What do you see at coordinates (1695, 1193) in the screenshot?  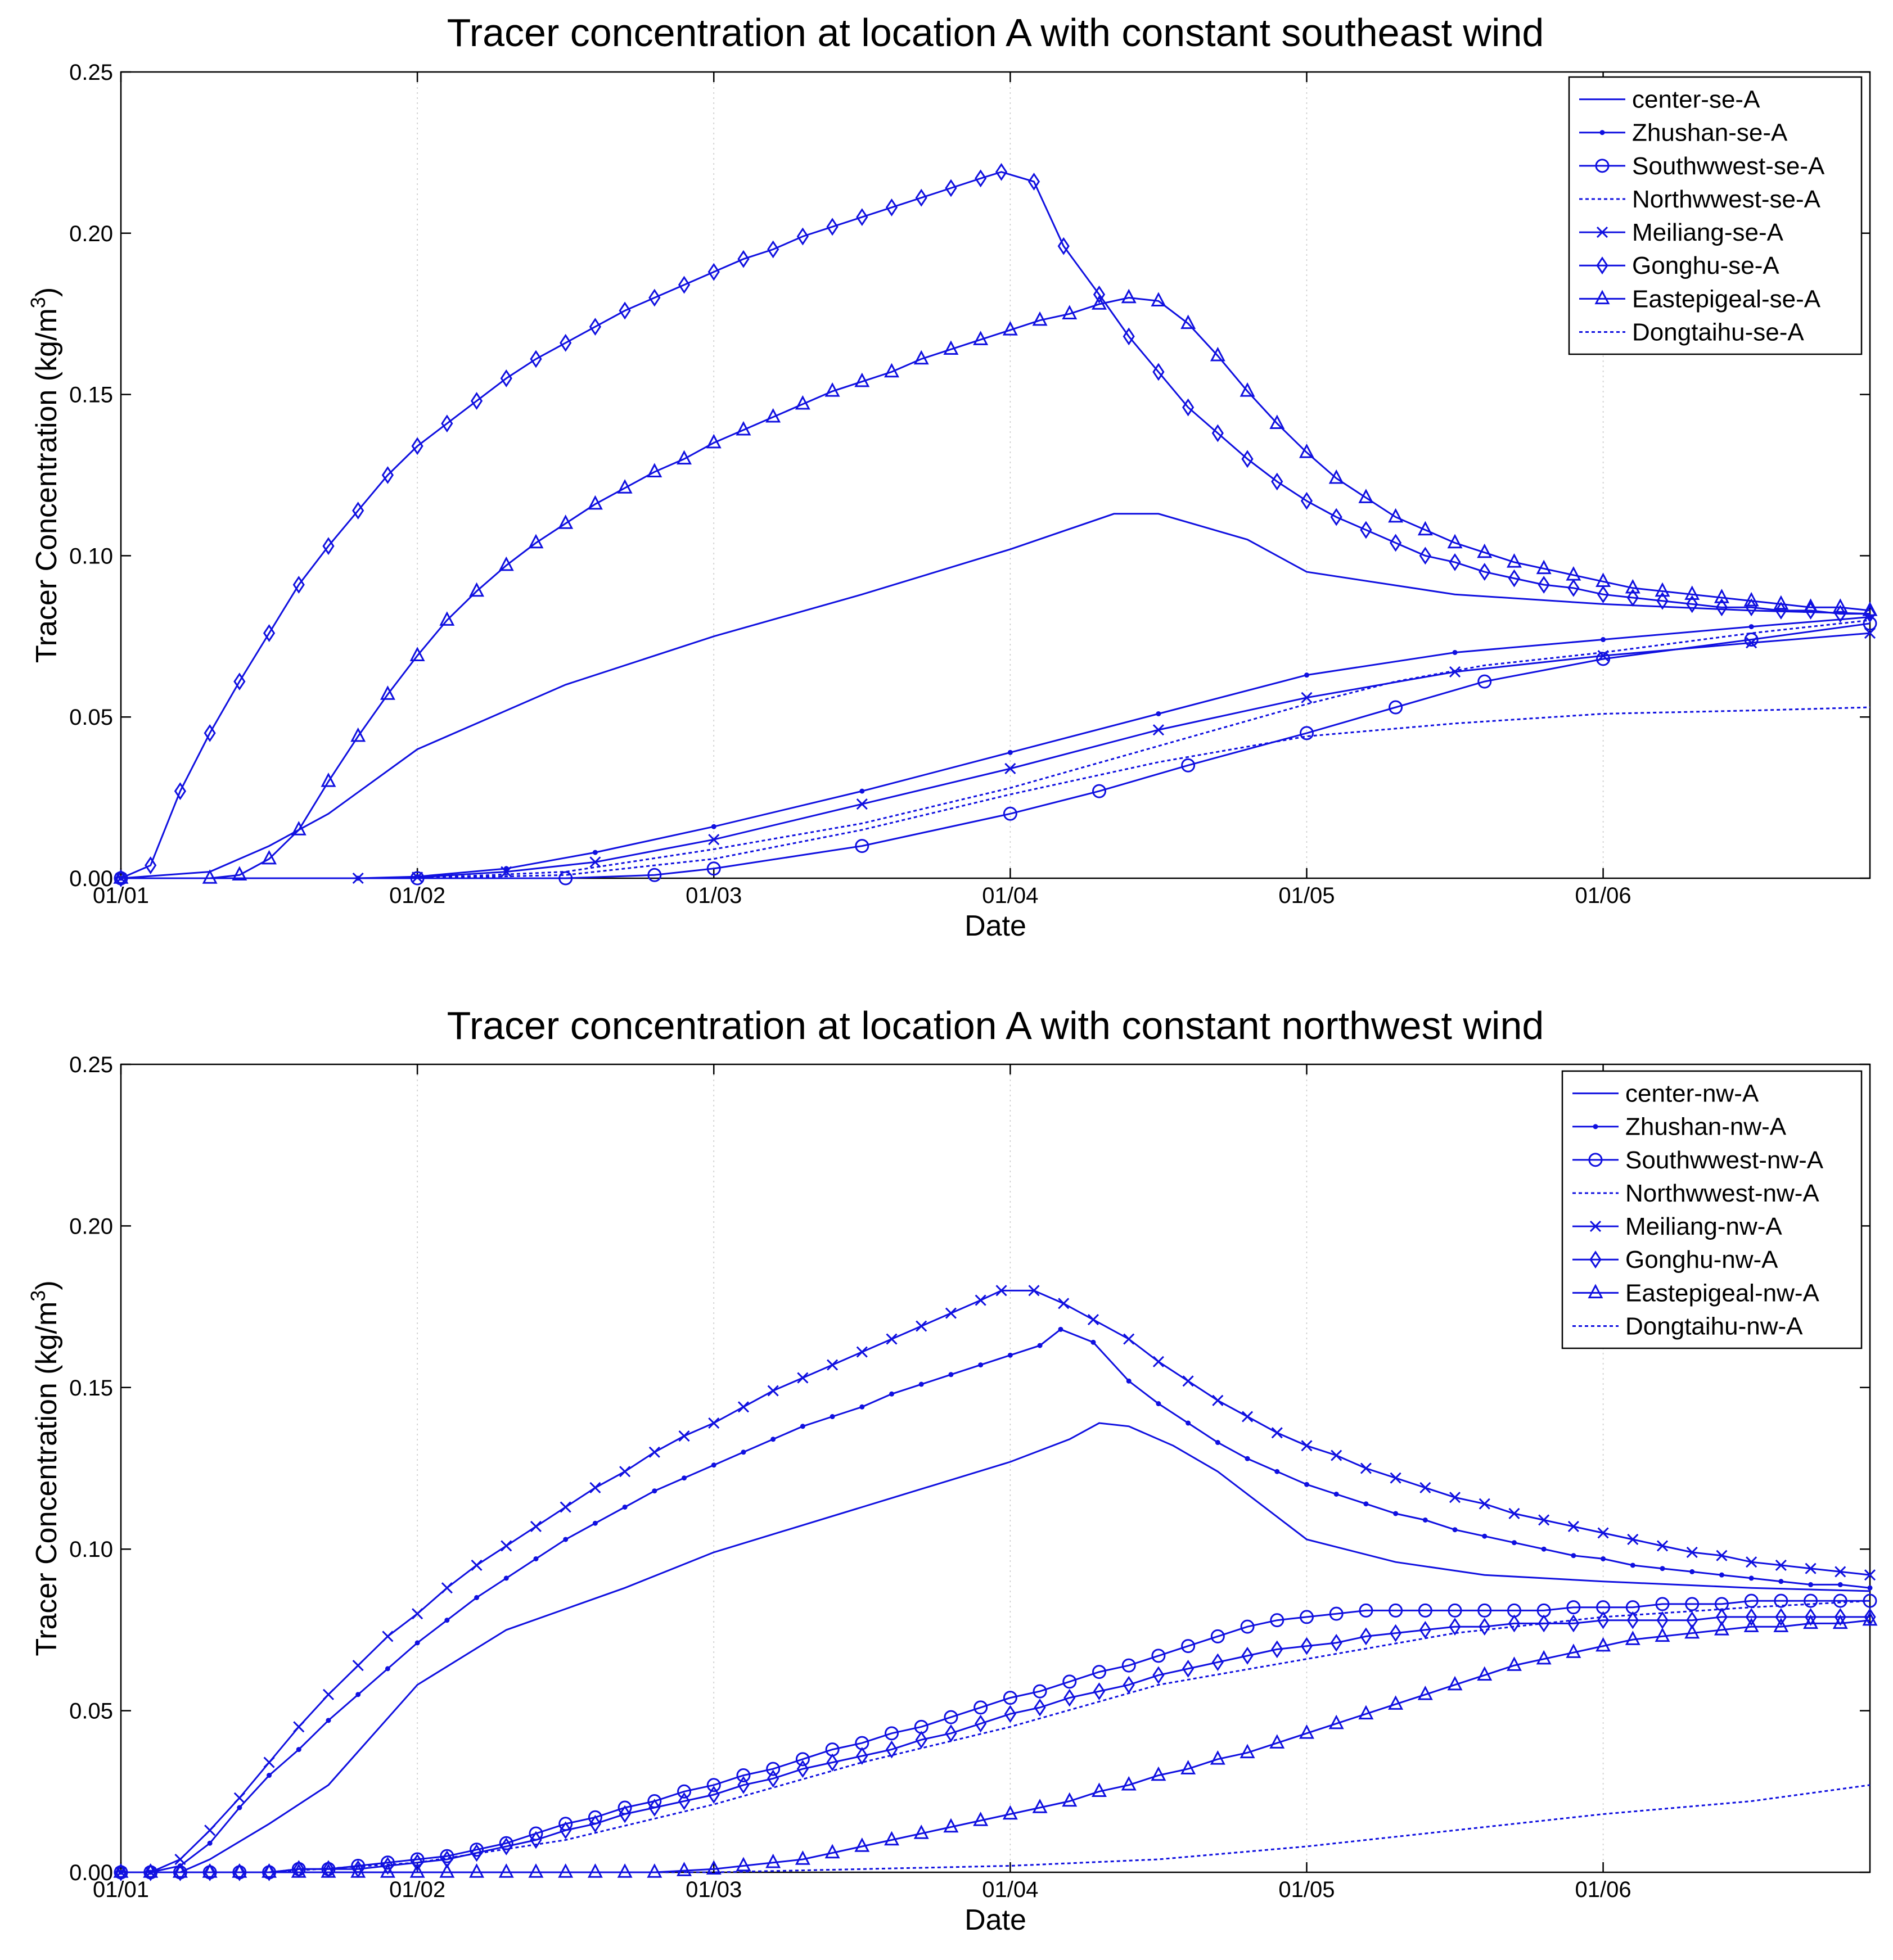 I see `legend-item: Northwwest-nw-A` at bounding box center [1695, 1193].